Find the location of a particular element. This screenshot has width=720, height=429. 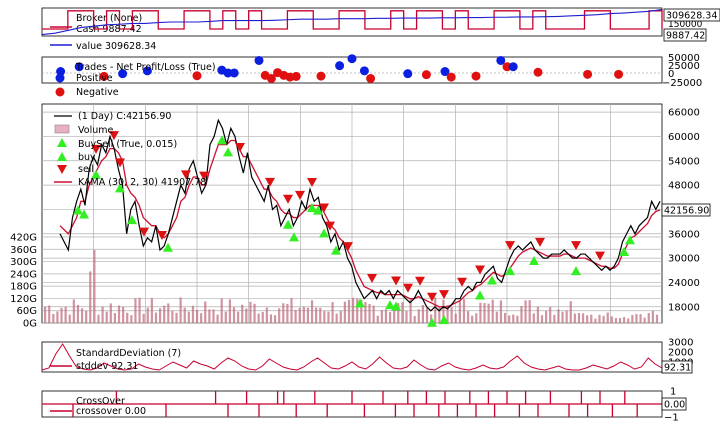

broker-cash-label: 9887.42 is located at coordinates (685, 36).